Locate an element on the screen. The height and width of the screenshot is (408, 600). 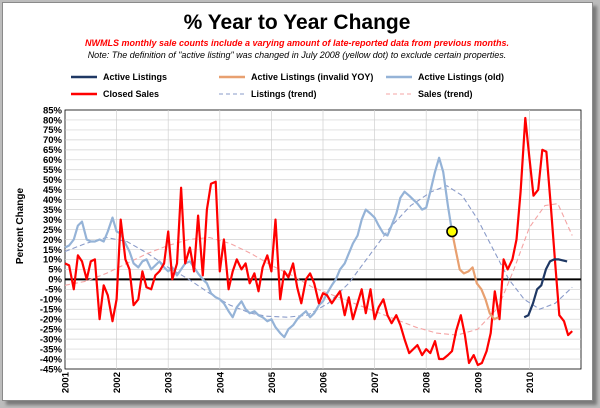
legend-label: Closed Sales is located at coordinates (131, 94).